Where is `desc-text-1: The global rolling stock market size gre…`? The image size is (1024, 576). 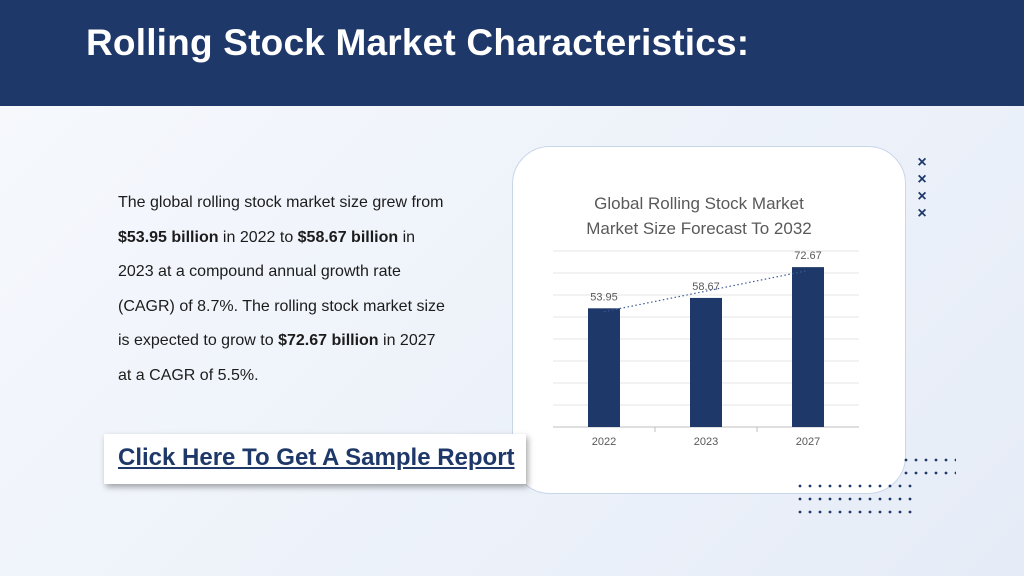 desc-text-1: The global rolling stock market size gre… is located at coordinates (281, 202).